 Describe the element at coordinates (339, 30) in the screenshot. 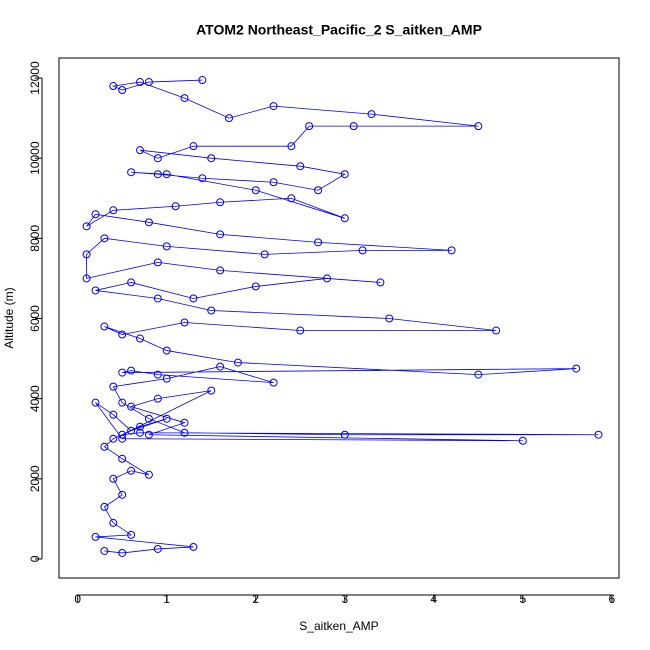

I see `chart-title: ATOM2 Northeast_Pacific_2 S_aitken_AMP` at that location.